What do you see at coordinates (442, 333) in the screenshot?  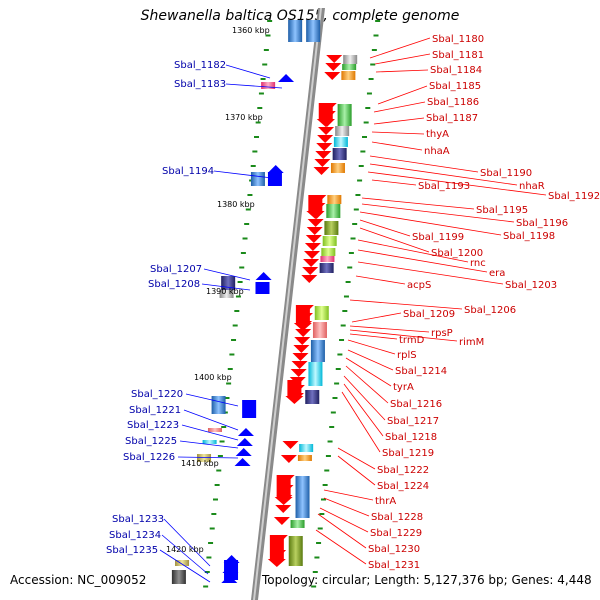 I see `gene-label: rpsP` at bounding box center [442, 333].